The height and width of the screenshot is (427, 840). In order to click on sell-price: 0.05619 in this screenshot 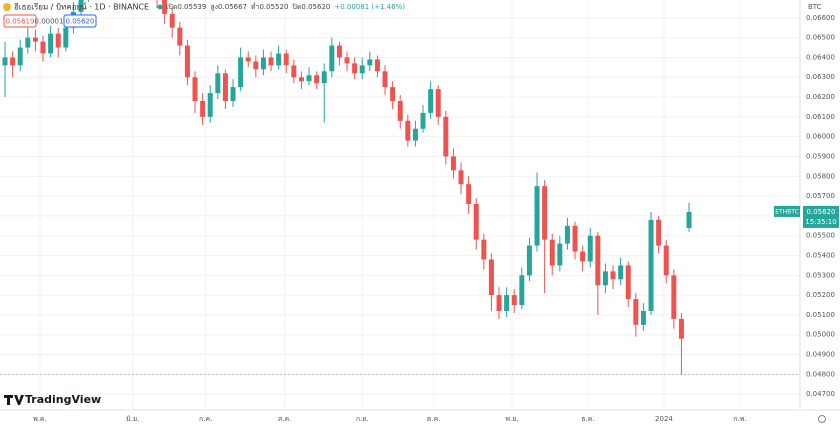, I will do `click(20, 22)`.